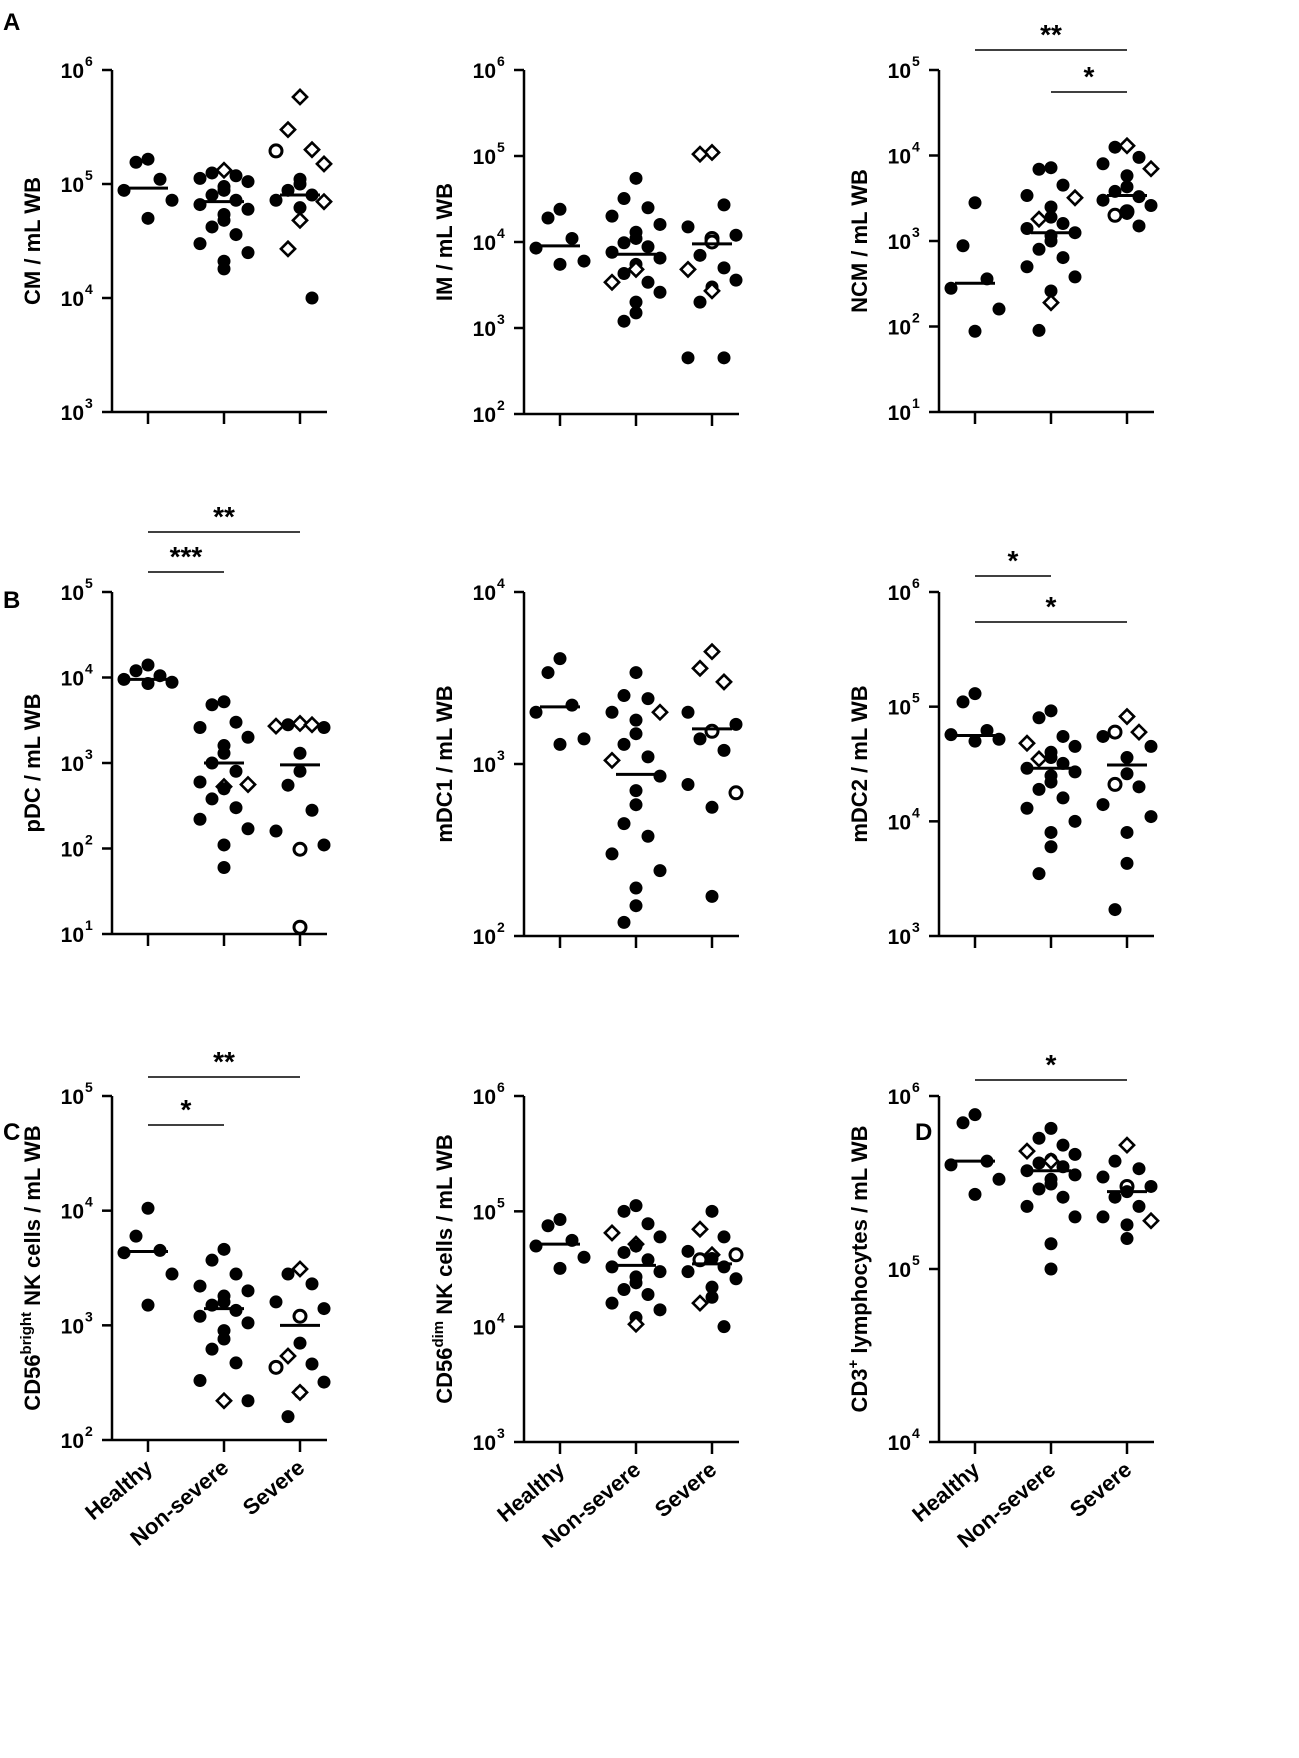 The image size is (1299, 1758). I want to click on panel-letter-c: C, so click(11, 1132).